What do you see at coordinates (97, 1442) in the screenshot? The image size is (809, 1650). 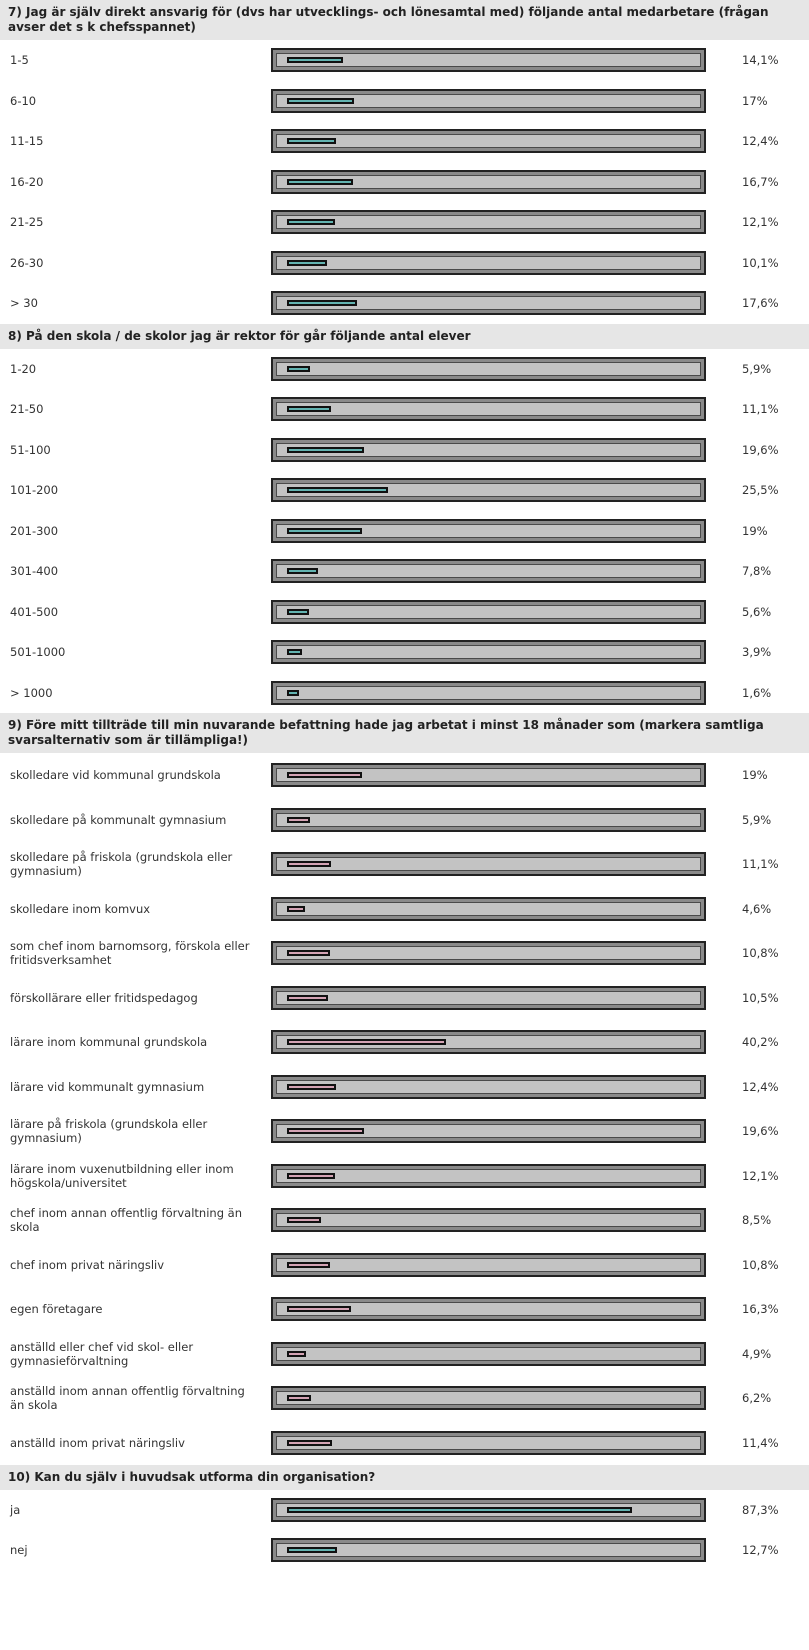 I see `answer-label: anställd inom privat näringsliv` at bounding box center [97, 1442].